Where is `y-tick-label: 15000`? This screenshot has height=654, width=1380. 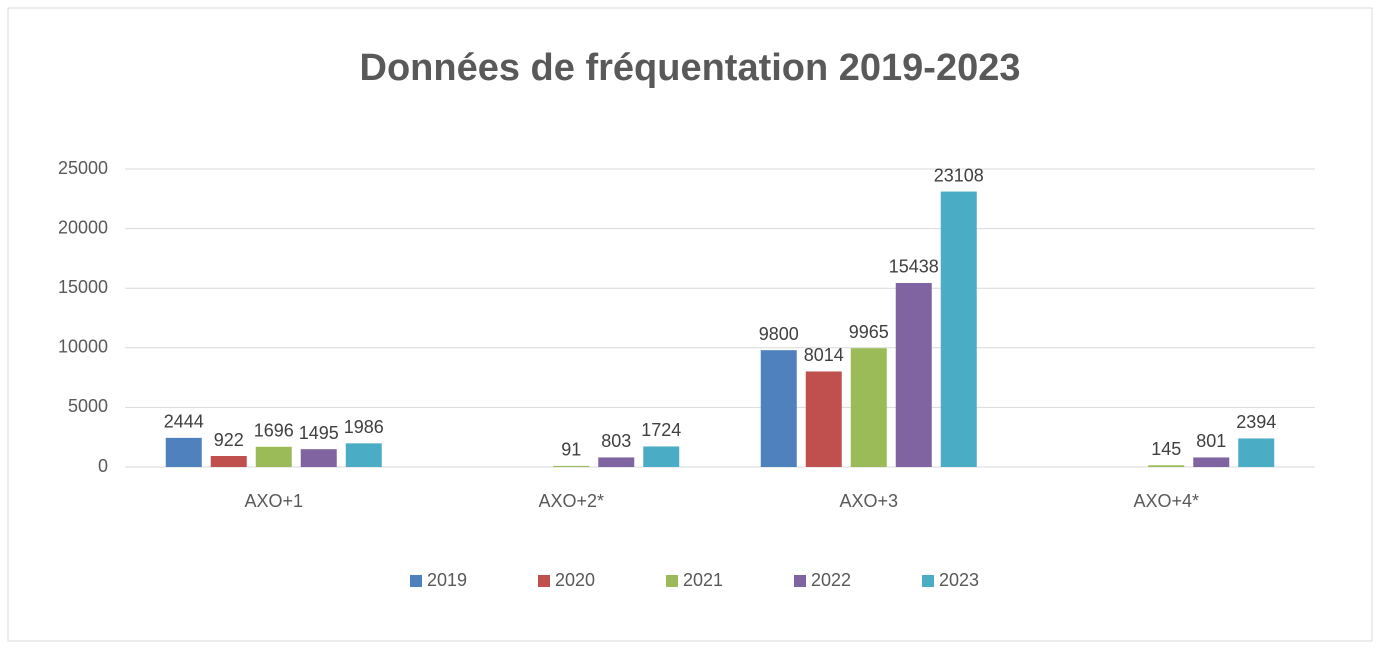 y-tick-label: 15000 is located at coordinates (83, 287).